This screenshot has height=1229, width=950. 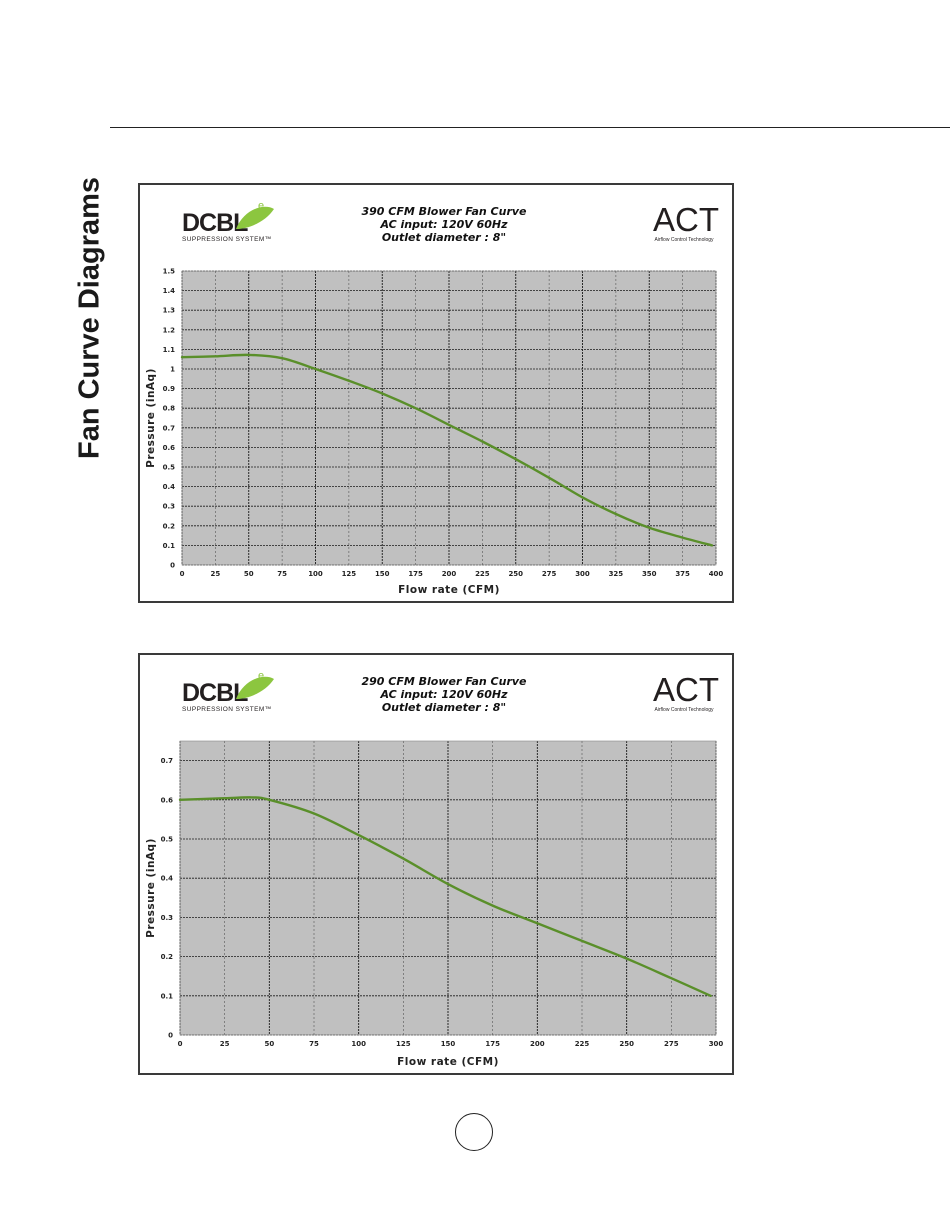 I want to click on y-tick-label: 1.1, so click(x=169, y=350).